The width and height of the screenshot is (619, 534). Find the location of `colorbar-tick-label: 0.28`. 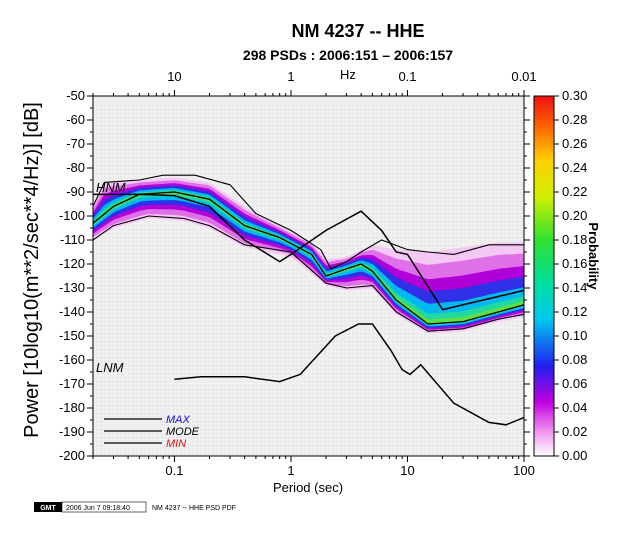

colorbar-tick-label: 0.28 is located at coordinates (574, 119).